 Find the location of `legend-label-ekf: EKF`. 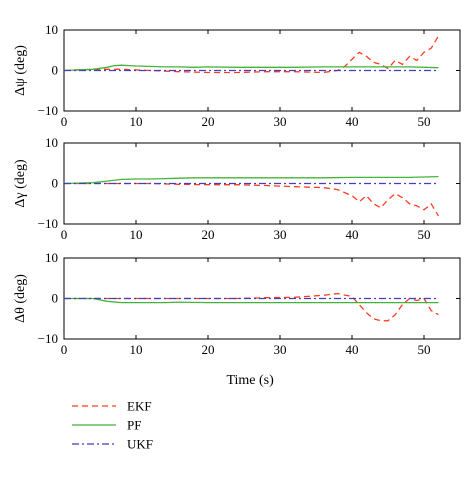

legend-label-ekf: EKF is located at coordinates (139, 406).